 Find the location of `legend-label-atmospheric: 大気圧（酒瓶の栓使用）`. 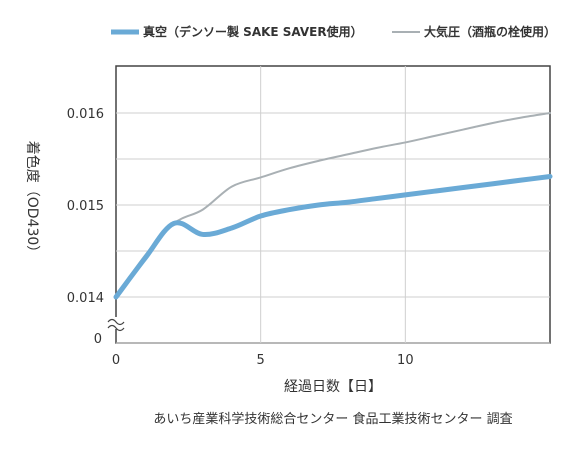

legend-label-atmospheric: 大気圧（酒瓶の栓使用） is located at coordinates (490, 31).